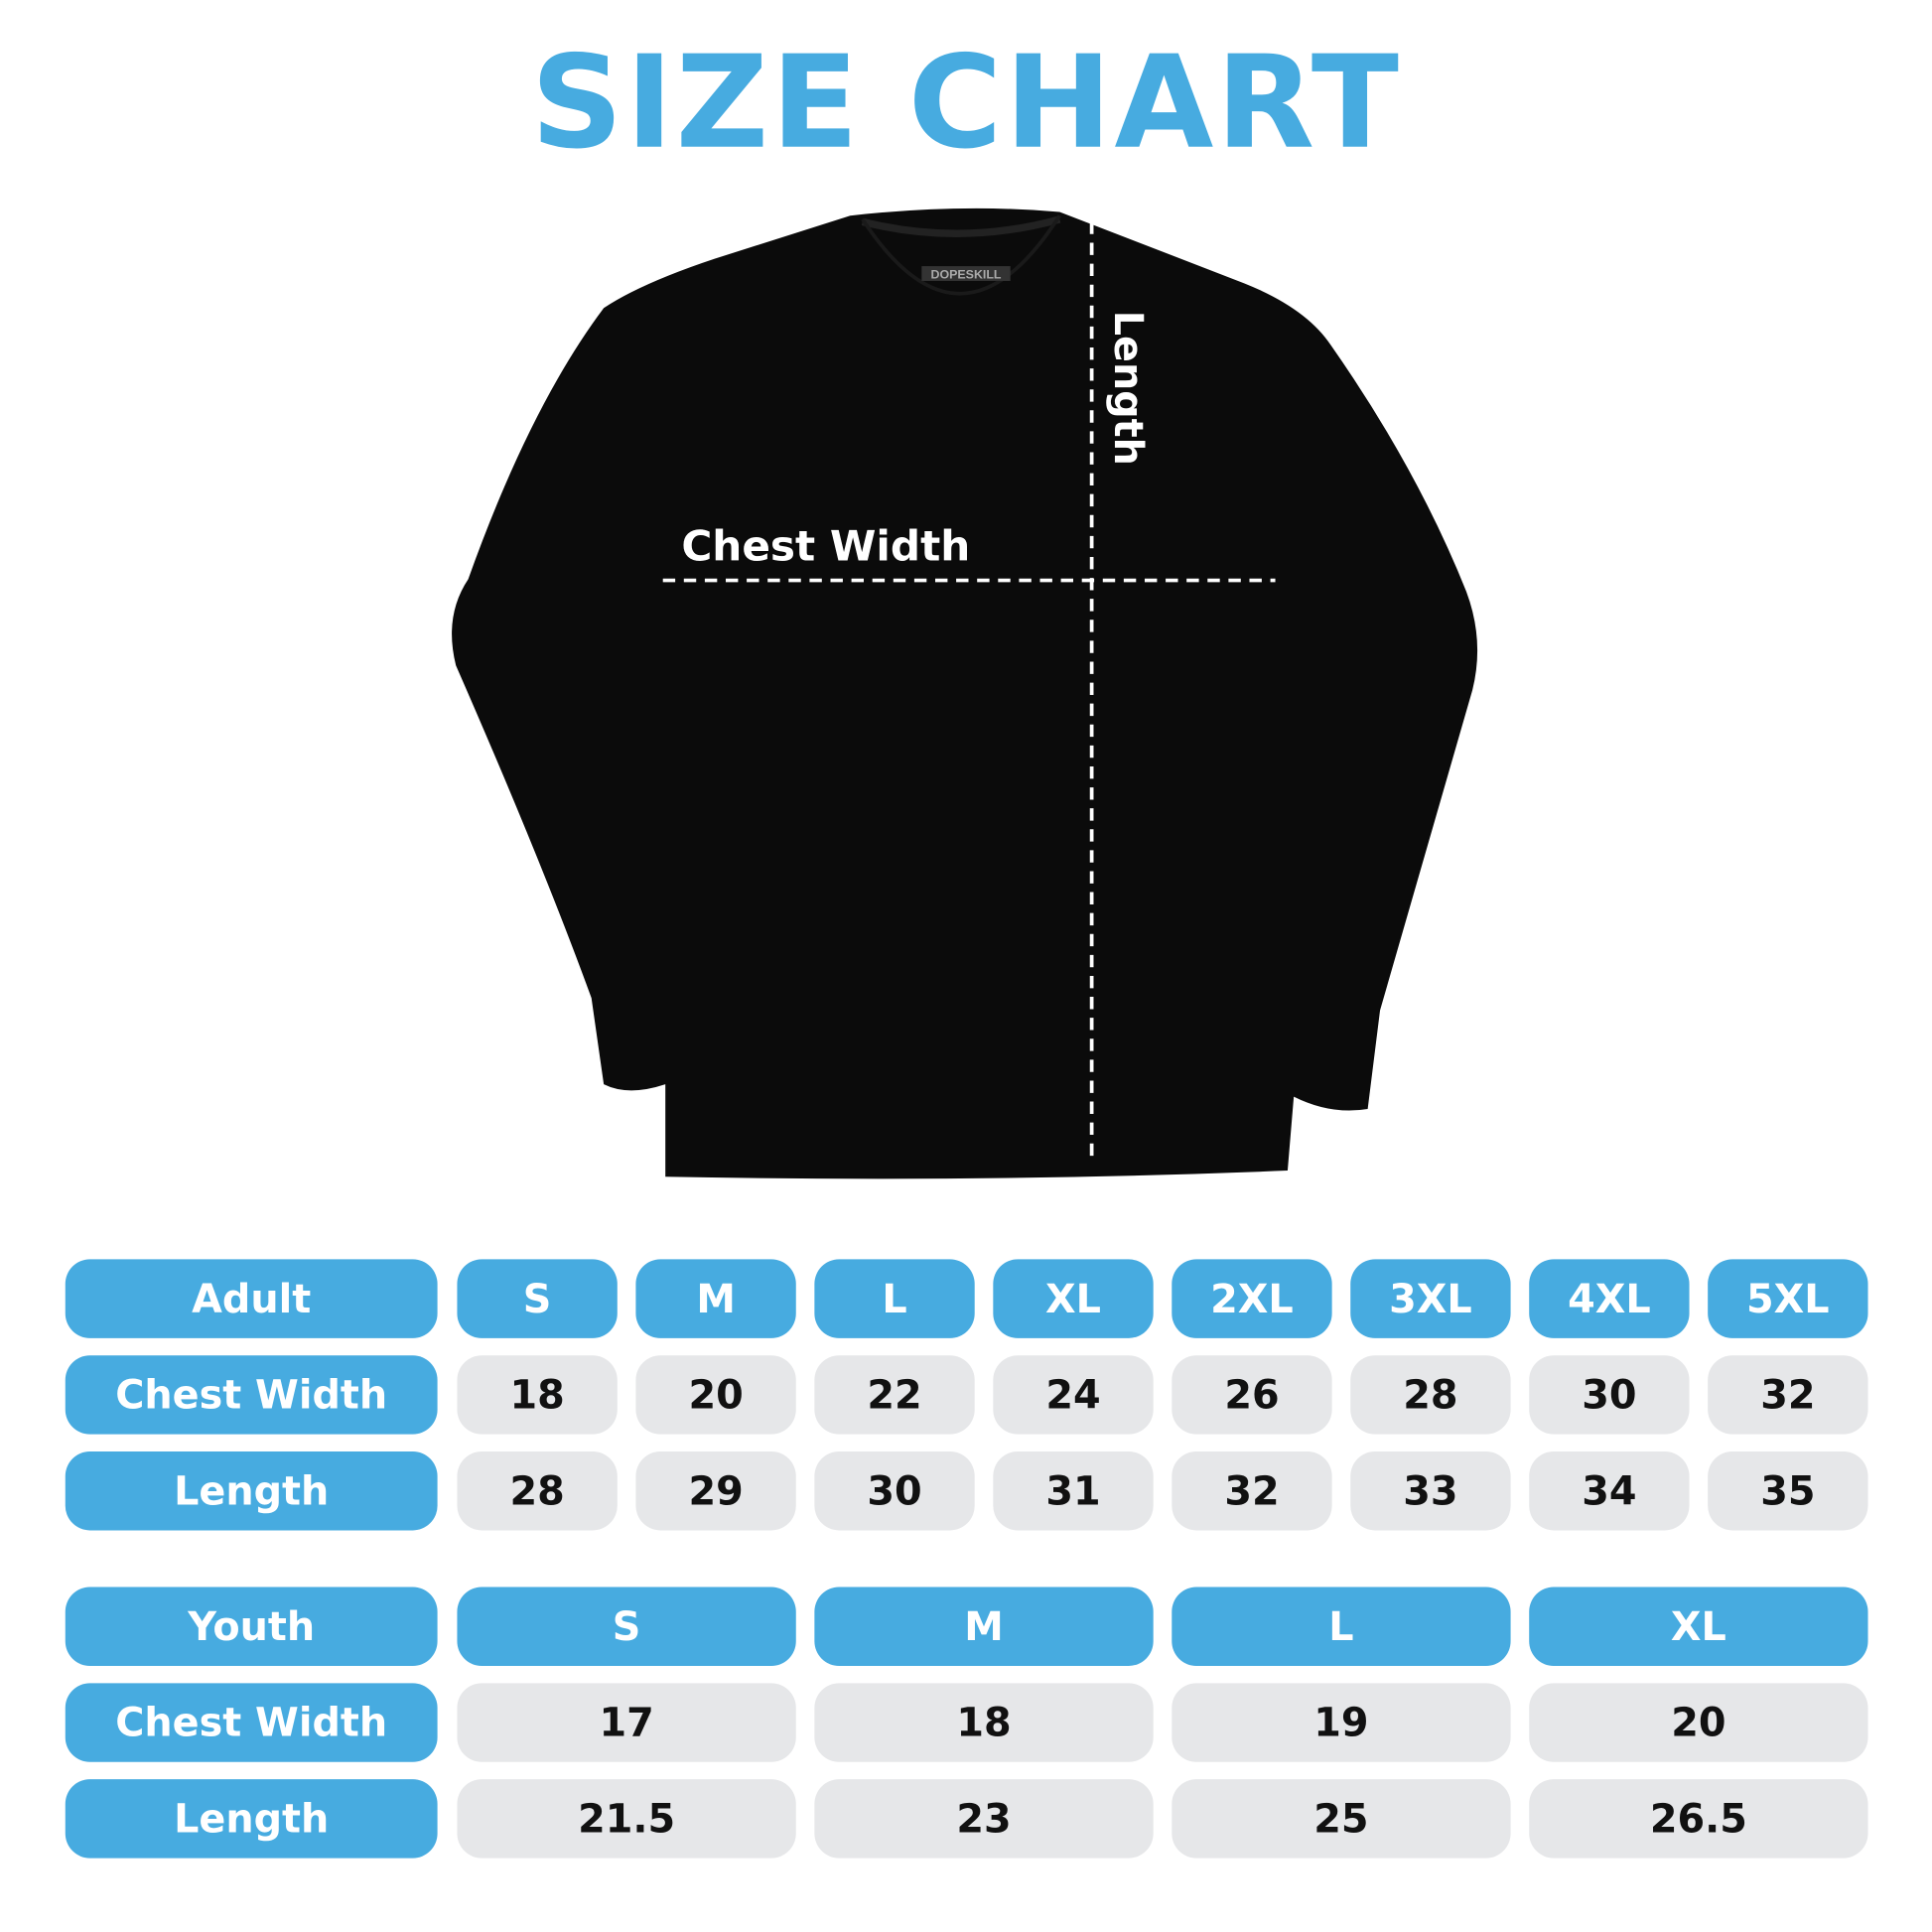 The image size is (1932, 1932). What do you see at coordinates (1252, 1395) in the screenshot?
I see `size-value: 26` at bounding box center [1252, 1395].